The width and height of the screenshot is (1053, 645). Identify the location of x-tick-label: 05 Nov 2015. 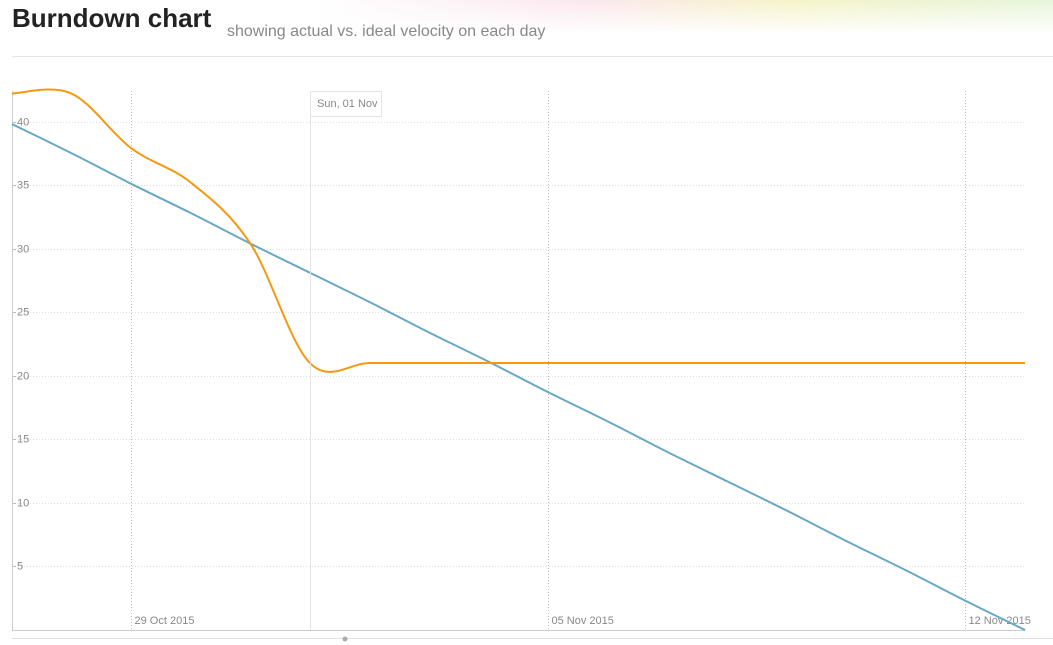
(583, 621).